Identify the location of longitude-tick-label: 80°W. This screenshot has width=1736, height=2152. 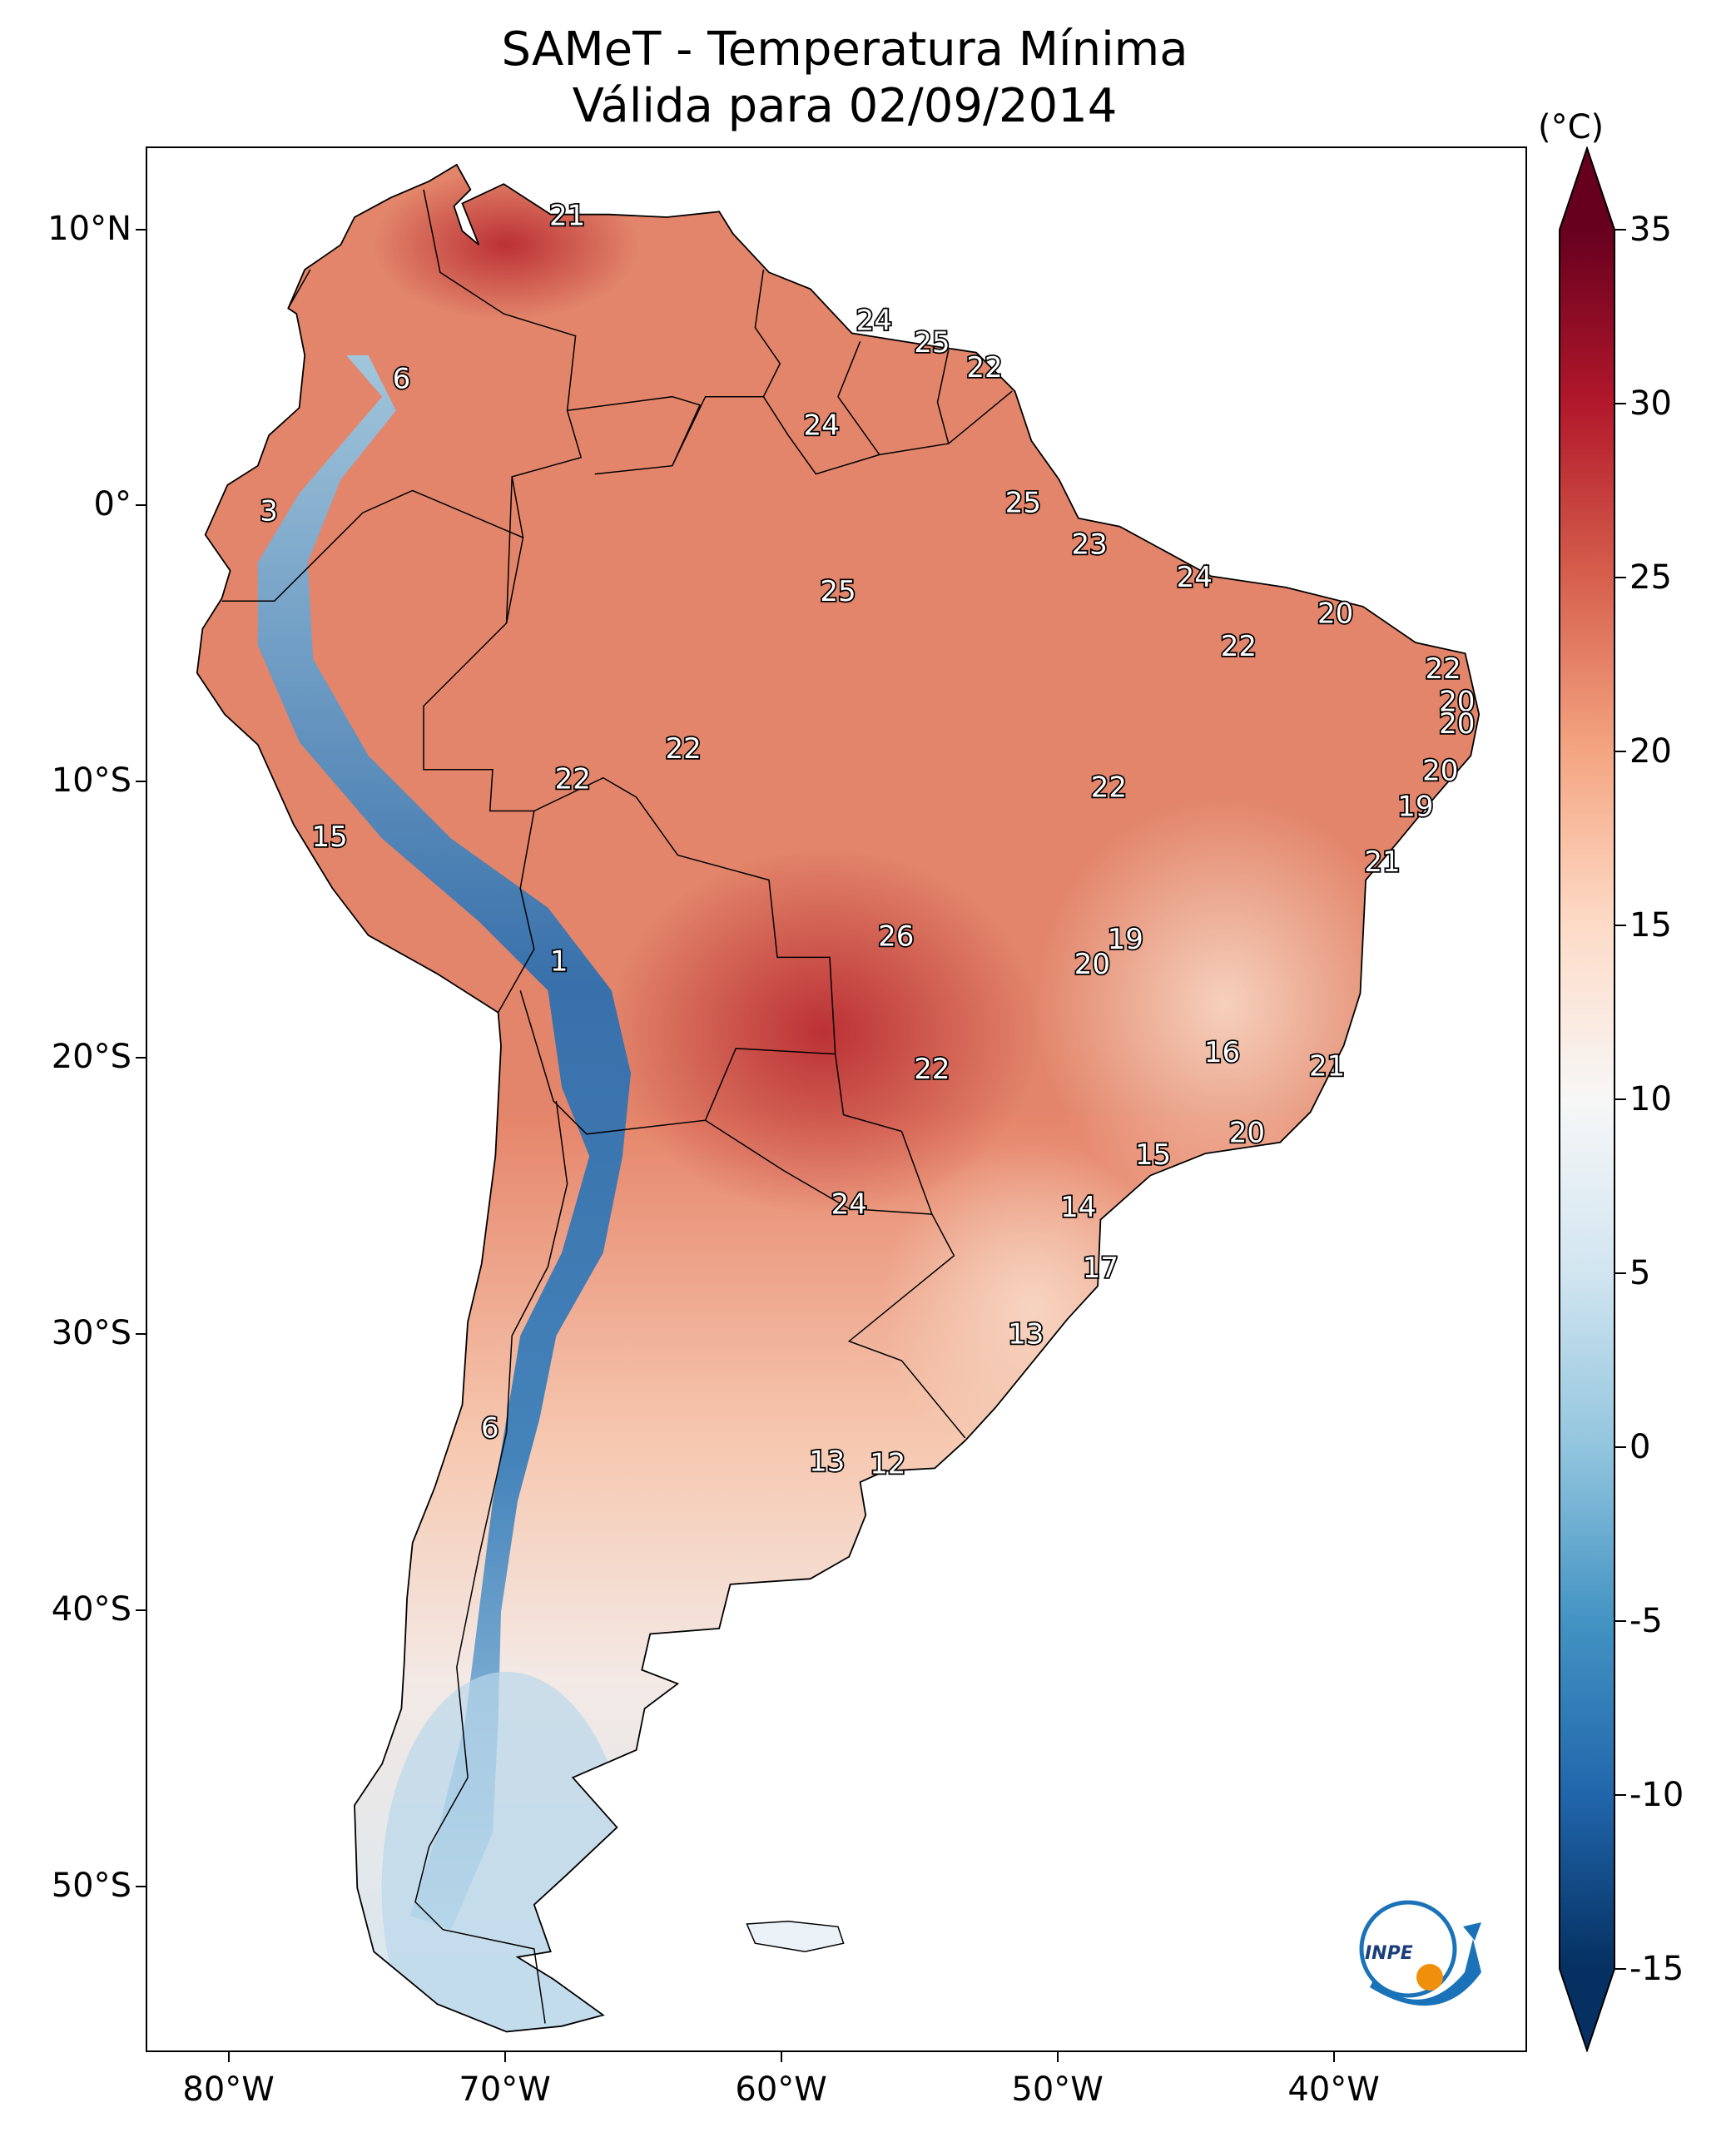
(228, 2089).